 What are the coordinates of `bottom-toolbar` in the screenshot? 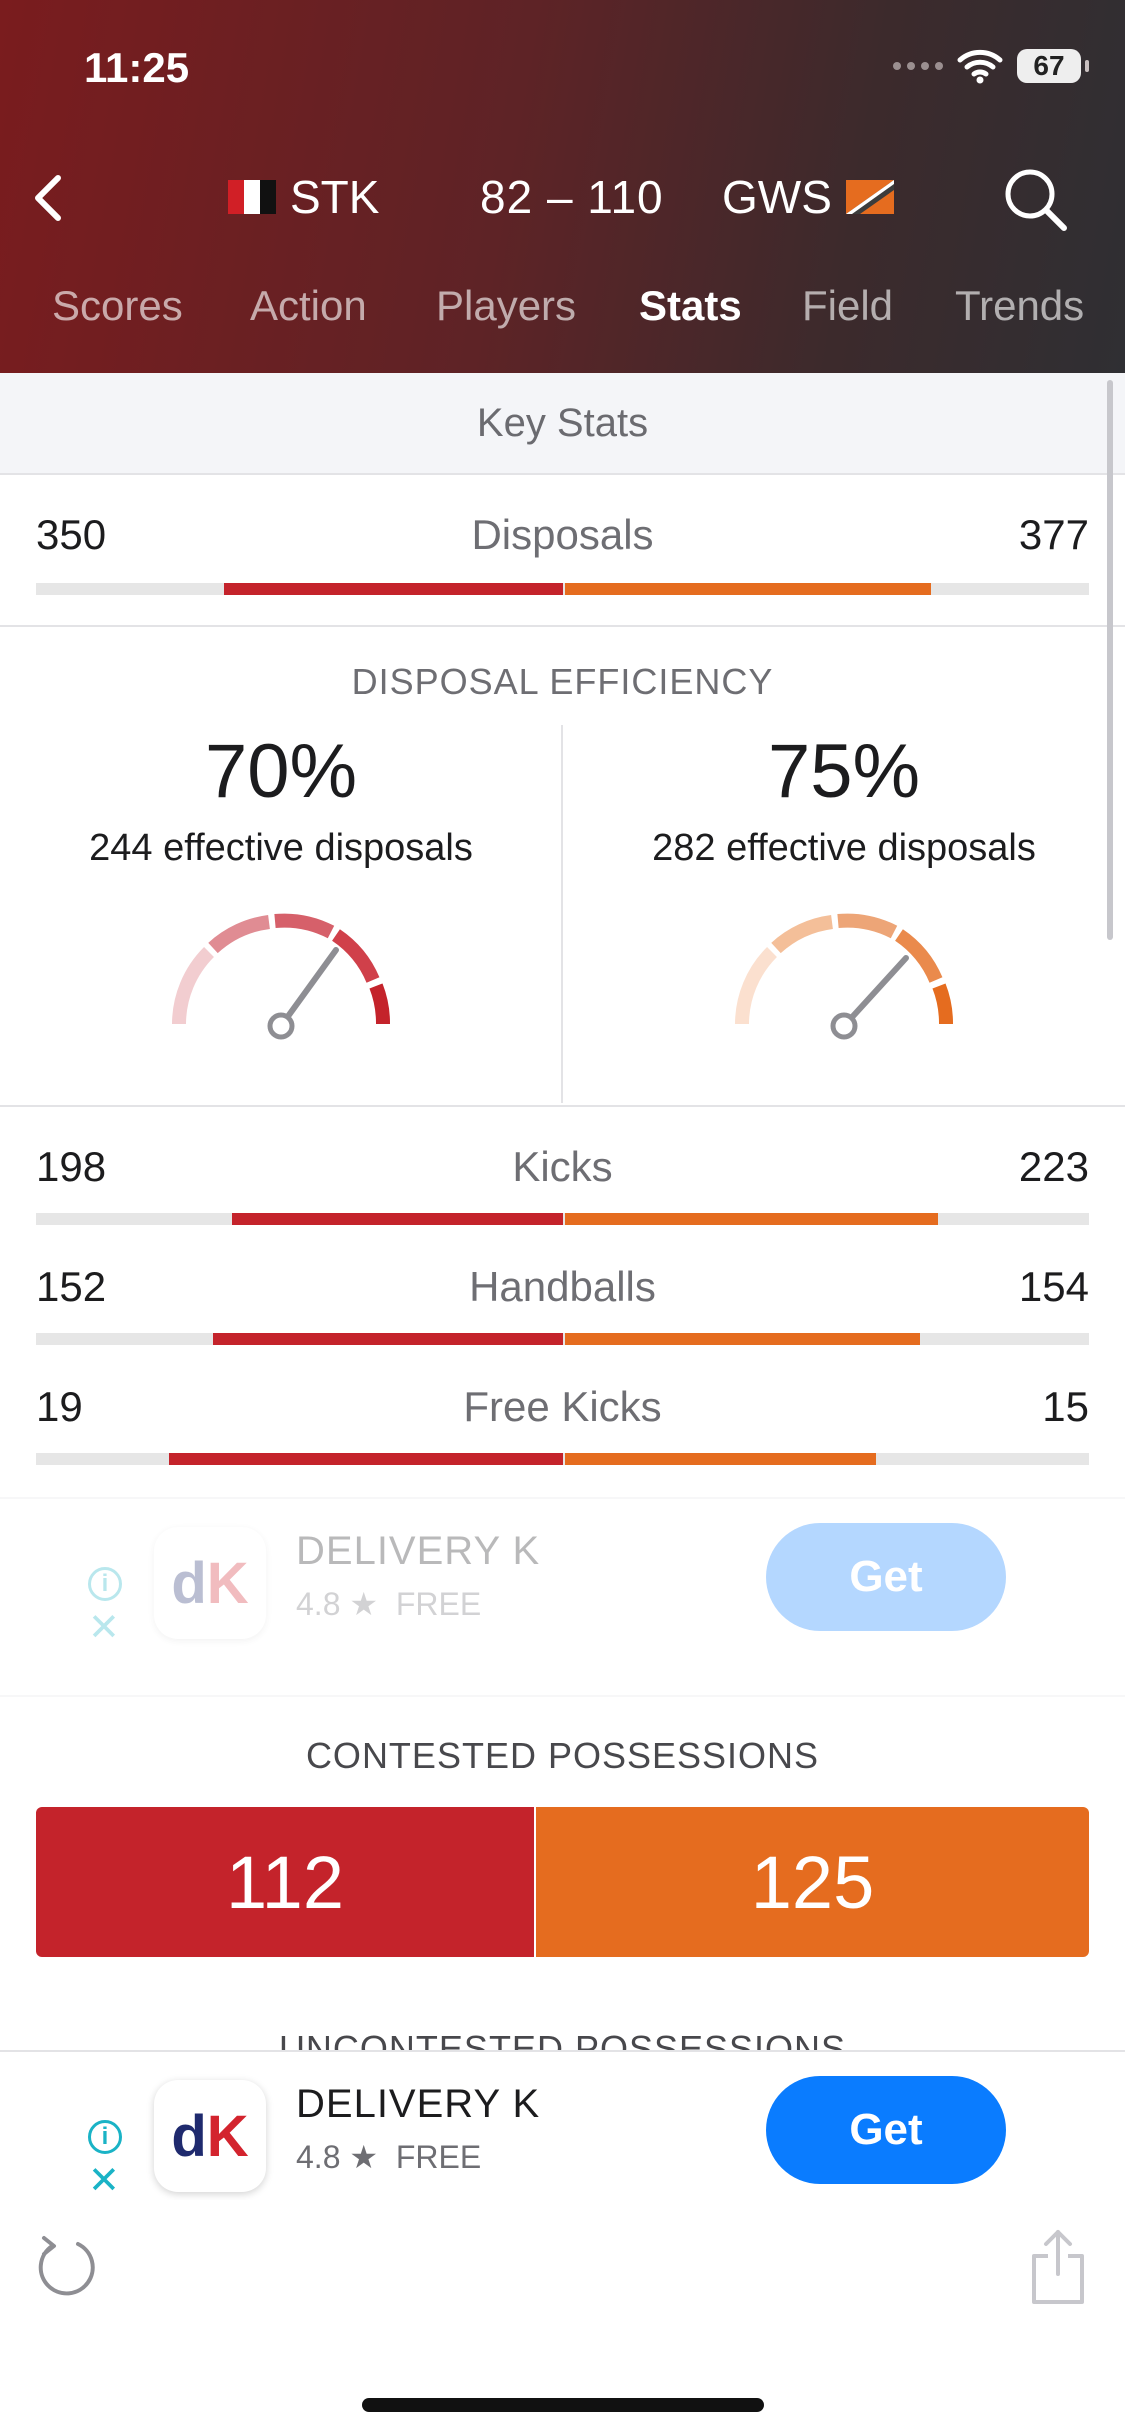 It's located at (562, 2318).